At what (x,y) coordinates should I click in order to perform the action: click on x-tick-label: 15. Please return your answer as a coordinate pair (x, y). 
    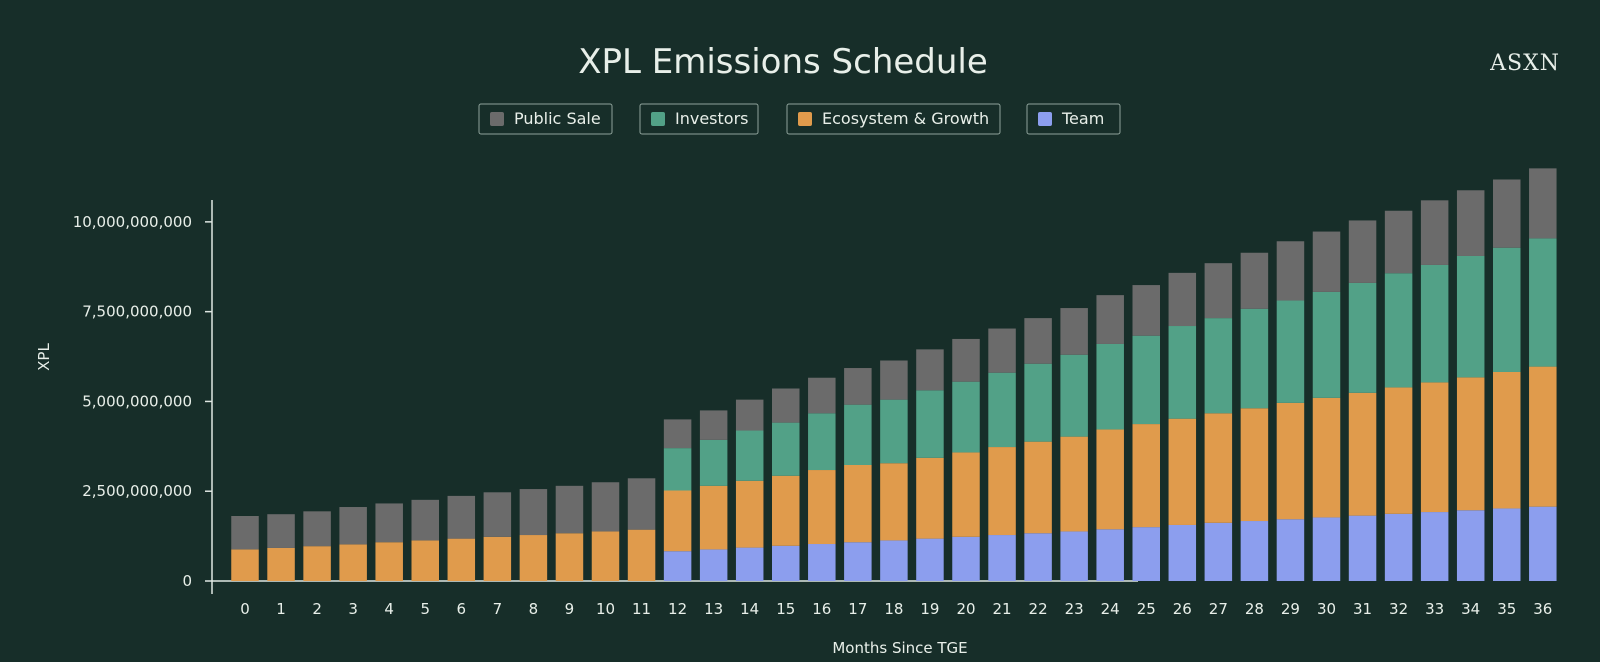
    Looking at the image, I should click on (785, 609).